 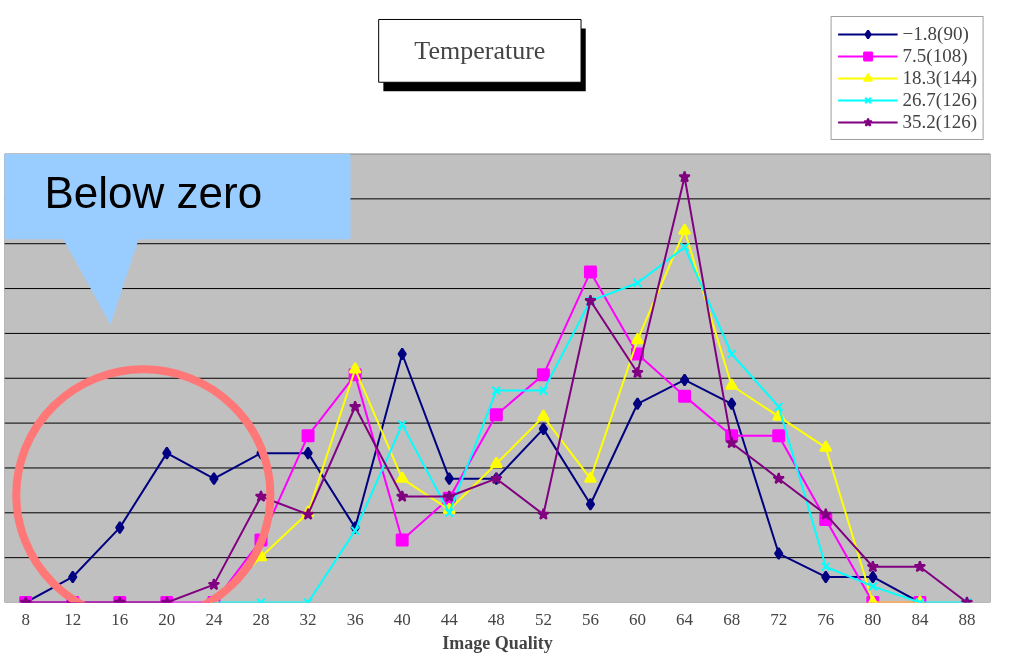 I want to click on x-tick-label: 40, so click(x=402, y=619).